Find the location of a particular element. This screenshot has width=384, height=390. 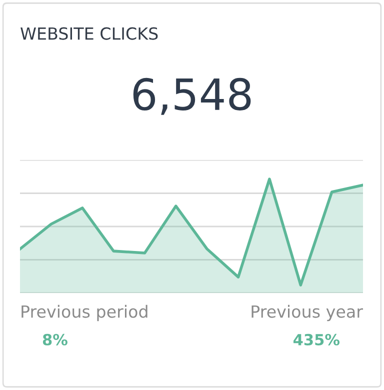

text: Previous year is located at coordinates (307, 313).